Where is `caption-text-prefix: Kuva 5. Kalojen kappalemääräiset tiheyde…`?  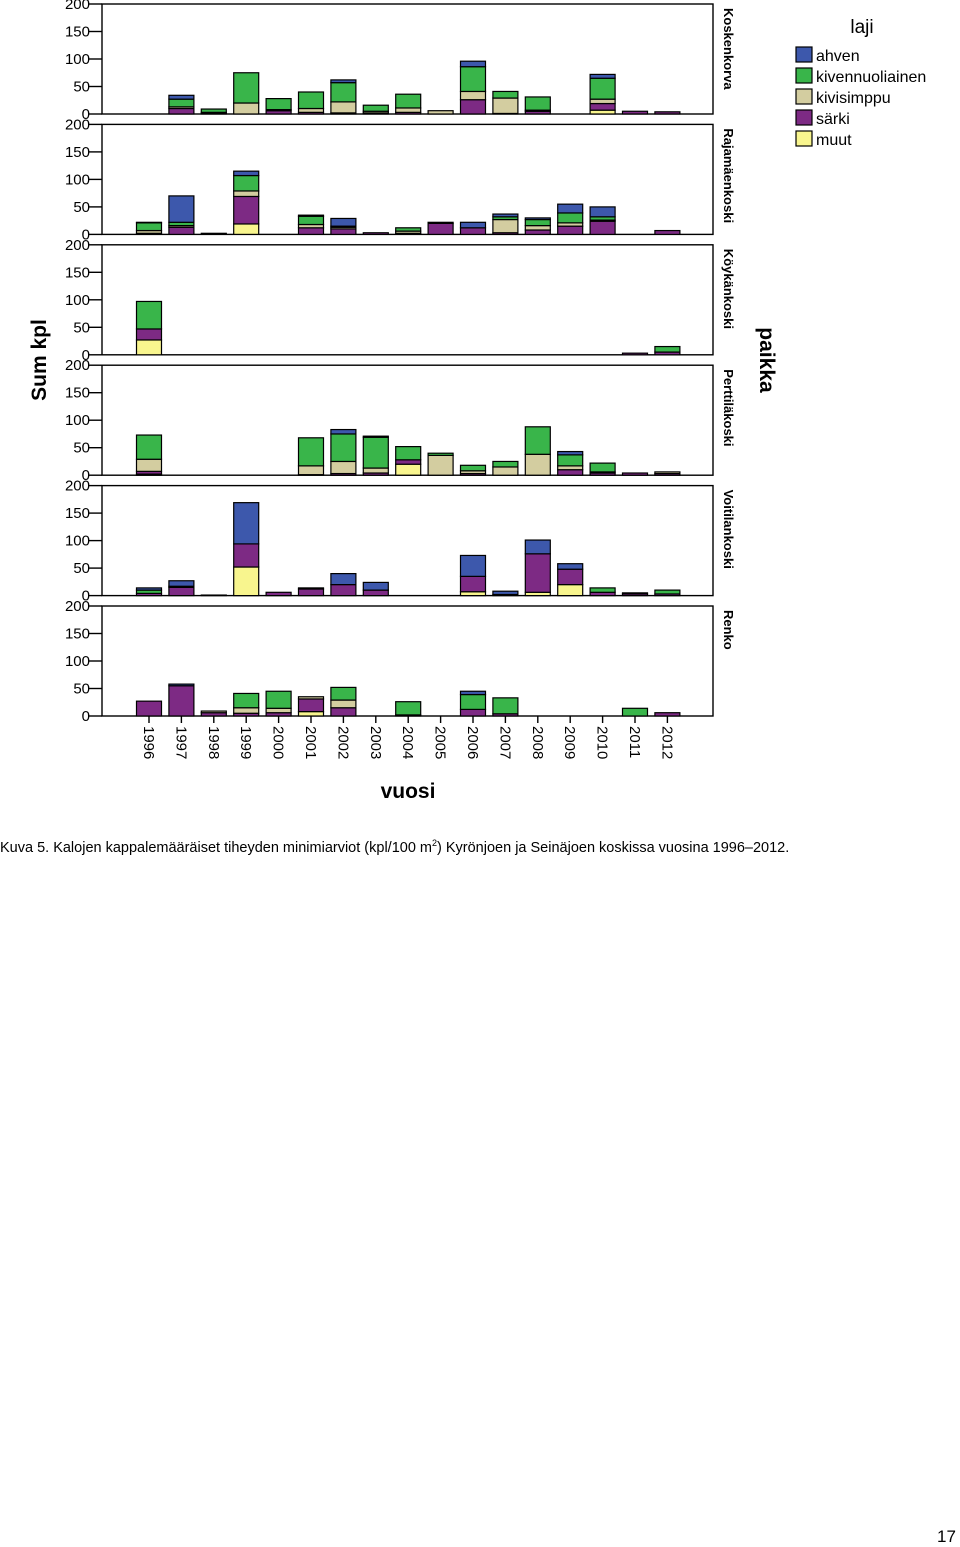
caption-text-prefix: Kuva 5. Kalojen kappalemääräiset tiheyde… is located at coordinates (216, 847).